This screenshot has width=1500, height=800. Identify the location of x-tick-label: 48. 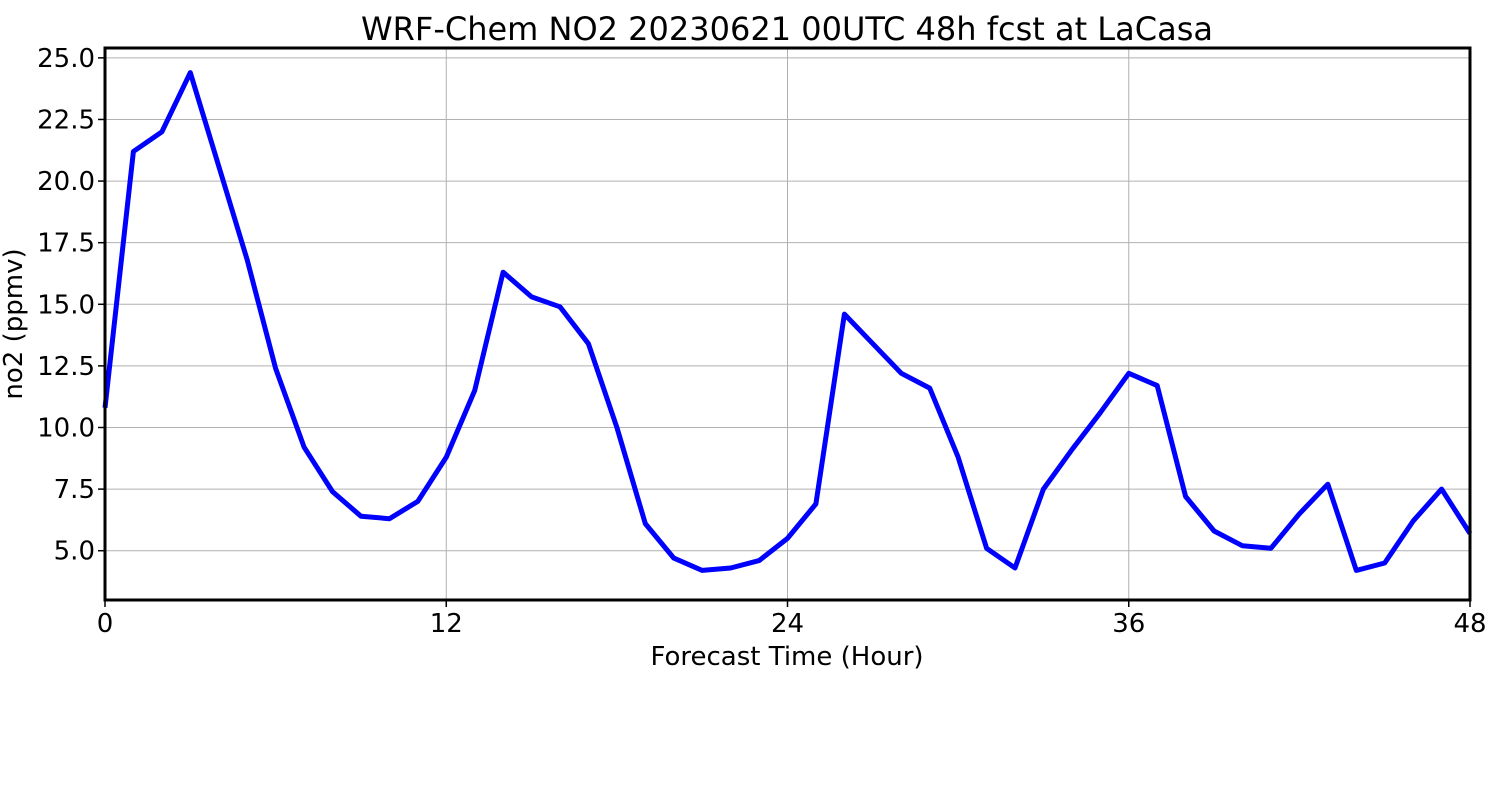
(1469, 624).